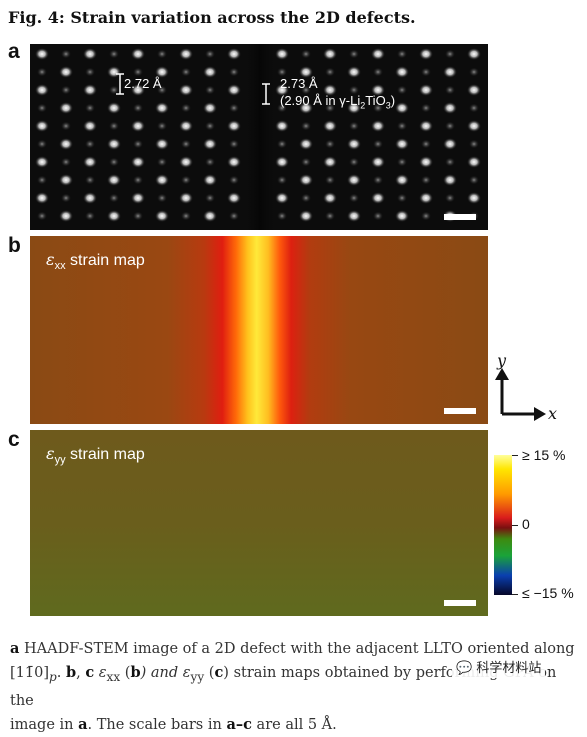 Image resolution: width=587 pixels, height=737 pixels. I want to click on scale-bar-c, so click(460, 603).